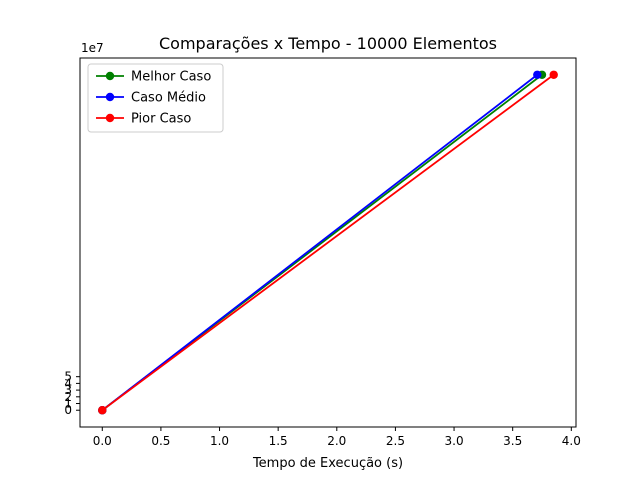 This screenshot has height=485, width=640. I want to click on y-tick-label: 1, so click(68, 404).